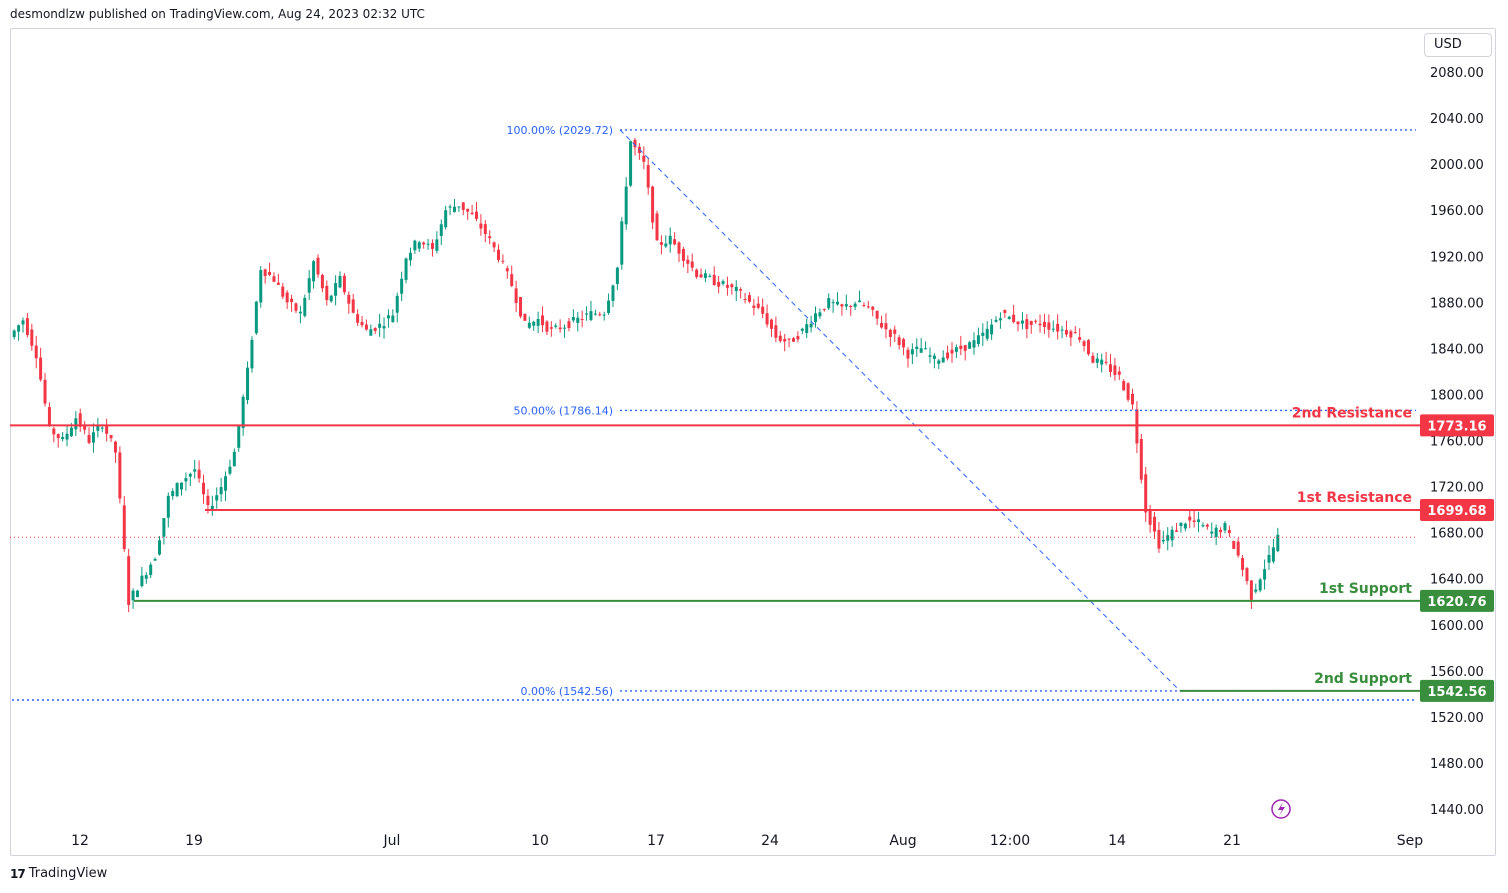  What do you see at coordinates (1457, 303) in the screenshot?
I see `y-tick-label: 1880.00` at bounding box center [1457, 303].